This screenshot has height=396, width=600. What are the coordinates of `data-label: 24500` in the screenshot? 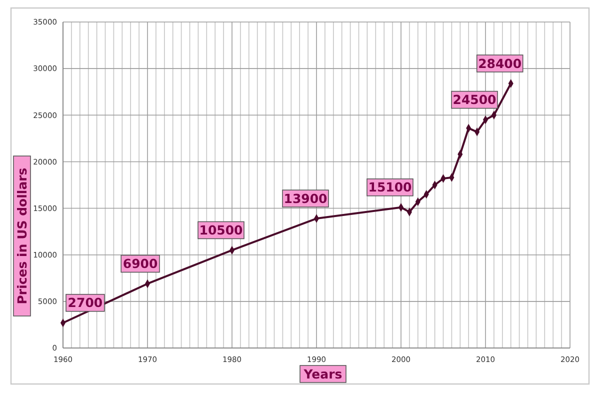 It's located at (474, 100).